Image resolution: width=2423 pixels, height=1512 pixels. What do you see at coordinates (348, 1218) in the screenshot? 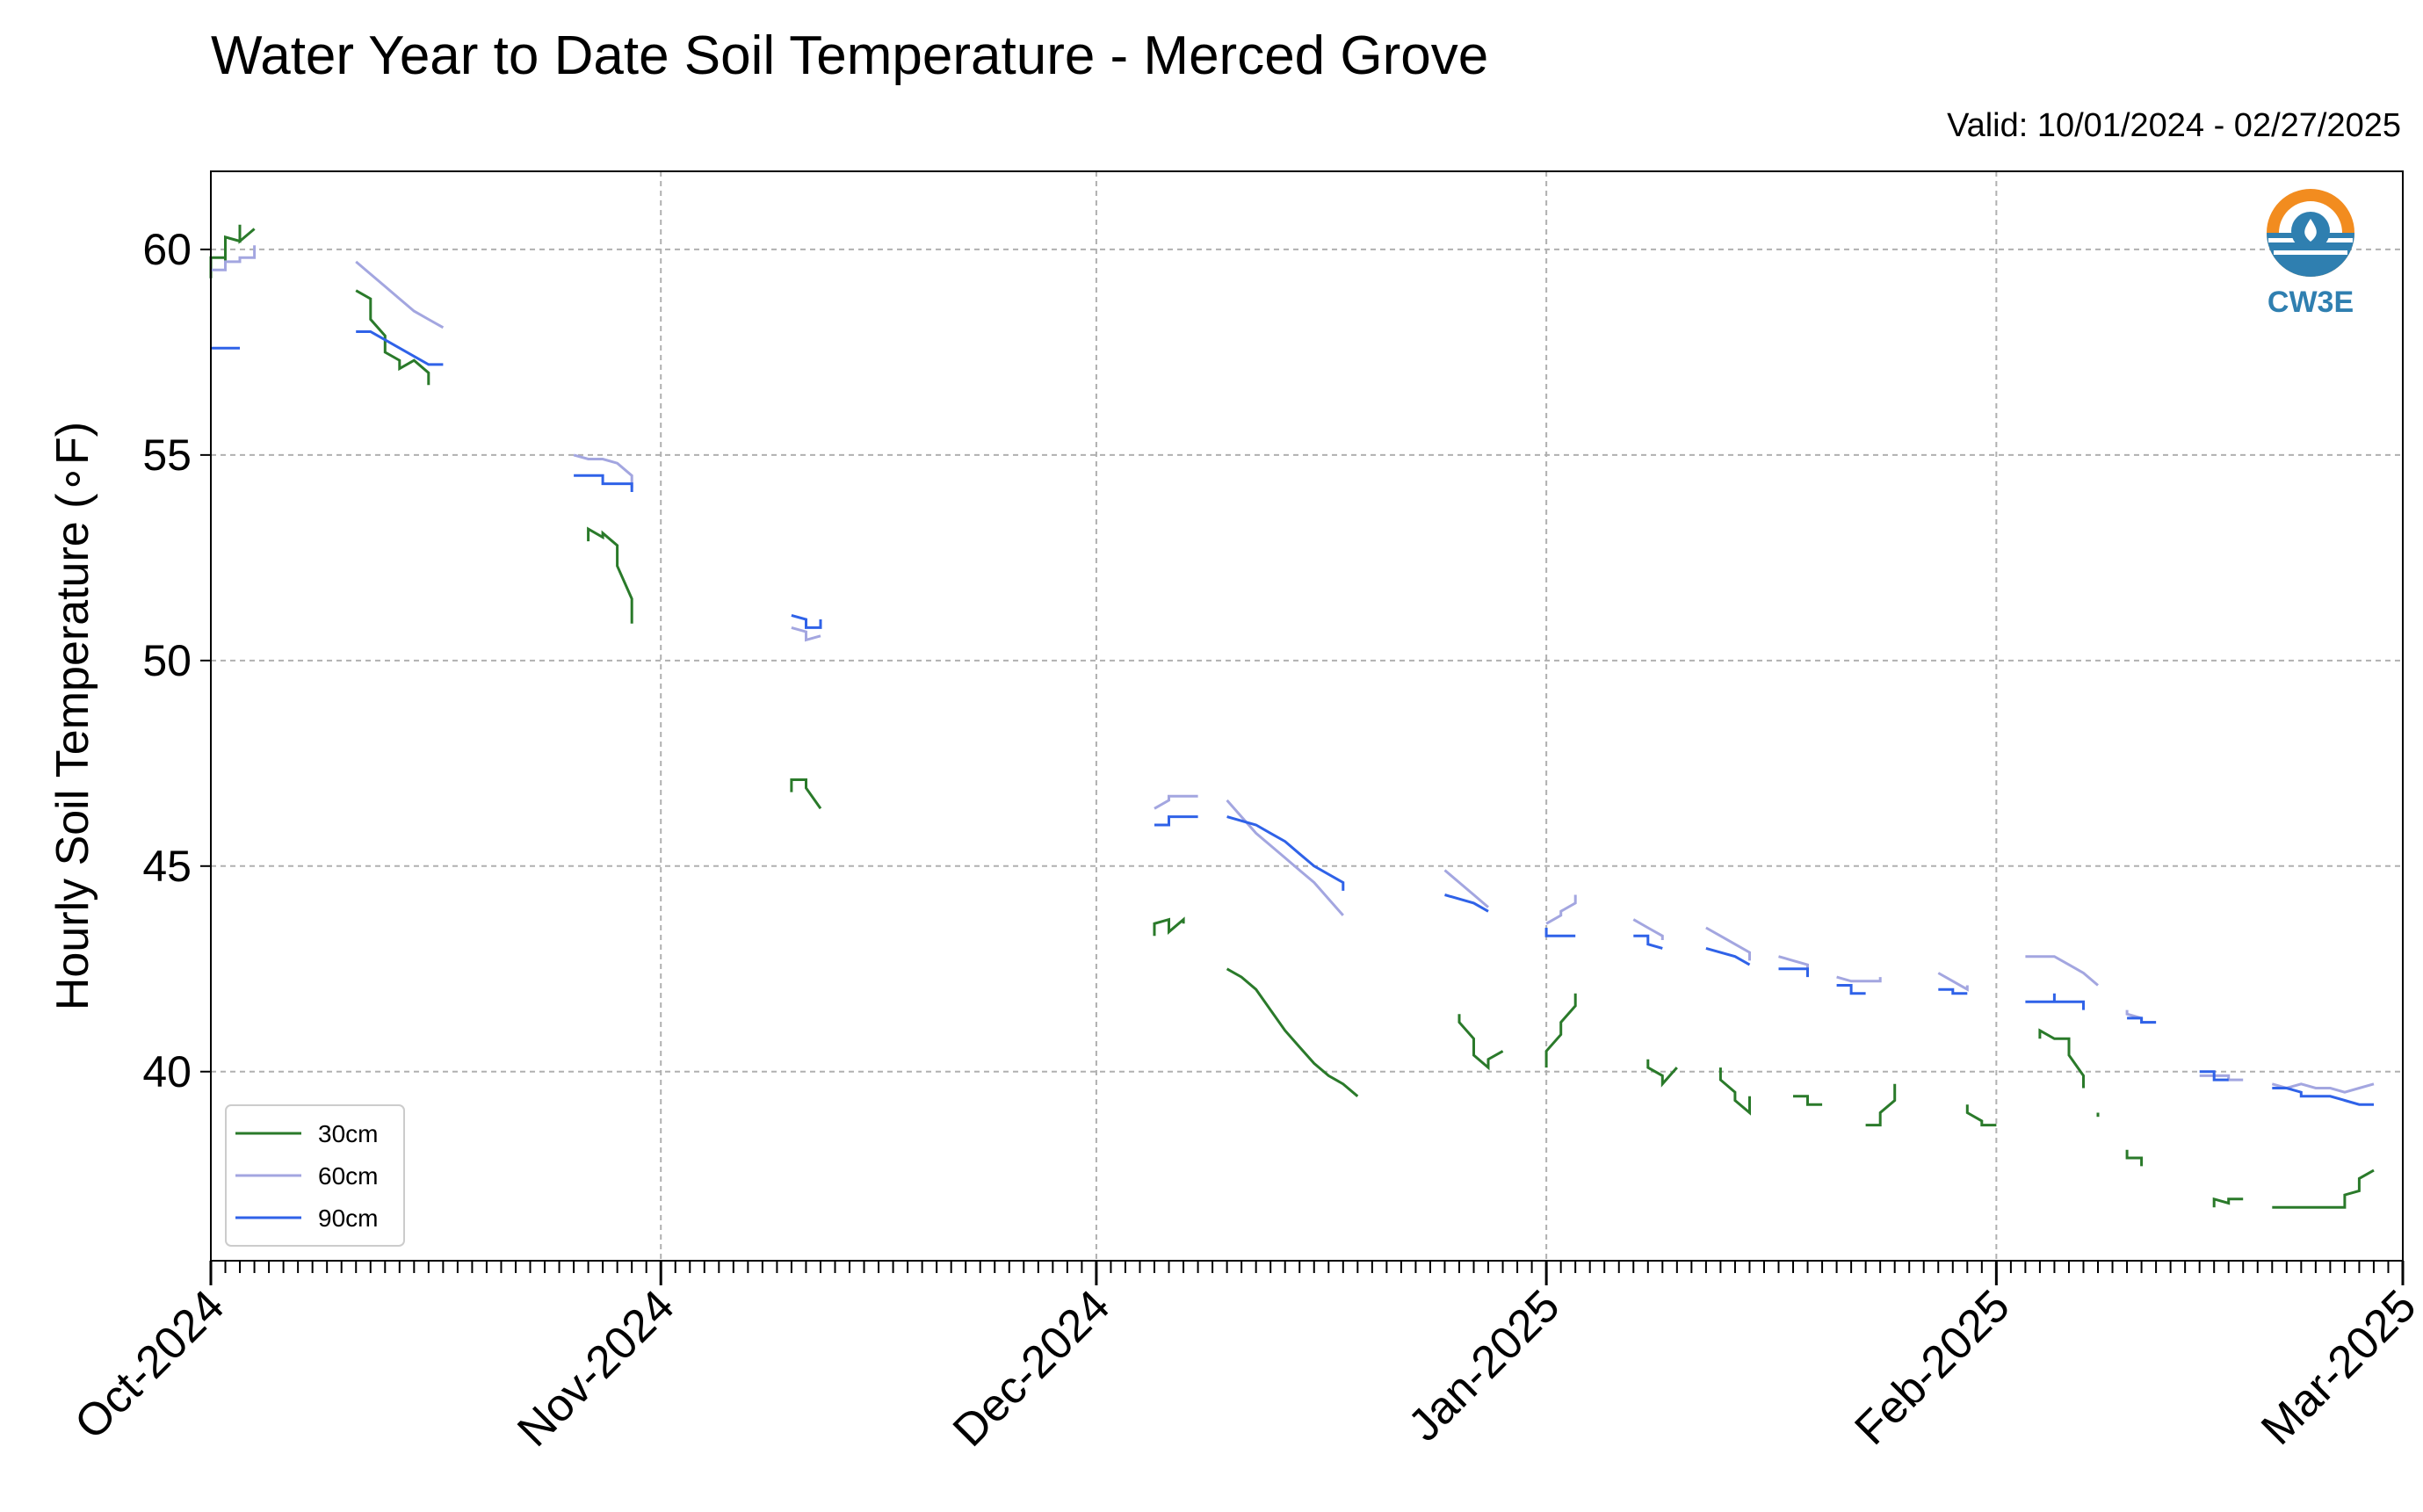
I see `legend-label-90cm: 90cm` at bounding box center [348, 1218].